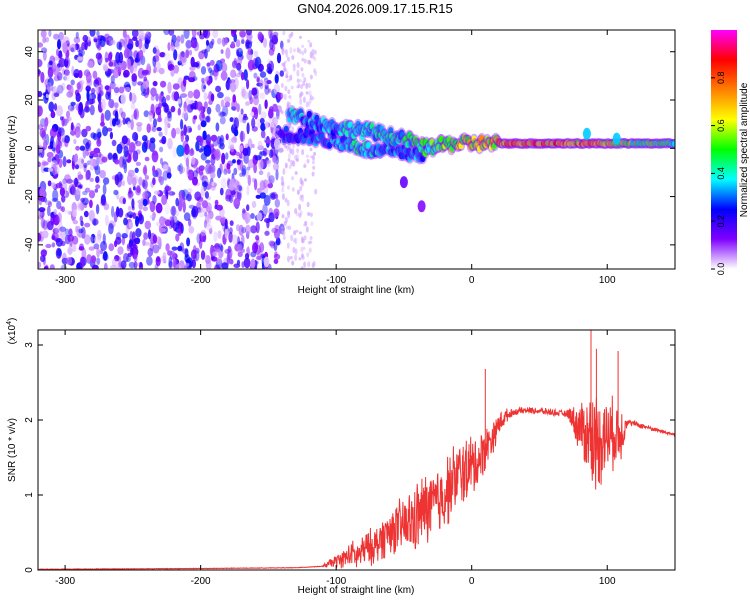 This screenshot has height=600, width=750. I want to click on signal-blob, so click(403, 182).